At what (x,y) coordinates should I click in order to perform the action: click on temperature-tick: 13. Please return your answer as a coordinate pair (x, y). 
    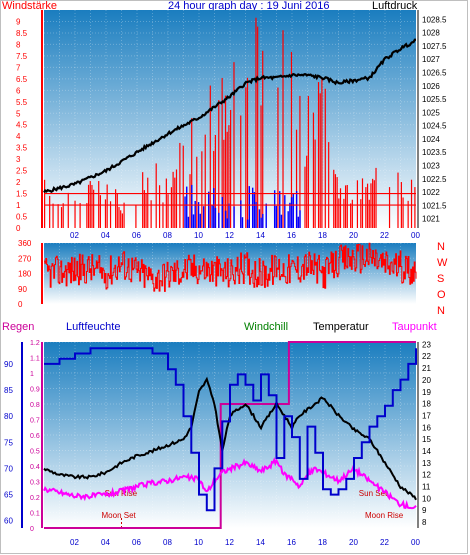
    Looking at the image, I should click on (426, 463).